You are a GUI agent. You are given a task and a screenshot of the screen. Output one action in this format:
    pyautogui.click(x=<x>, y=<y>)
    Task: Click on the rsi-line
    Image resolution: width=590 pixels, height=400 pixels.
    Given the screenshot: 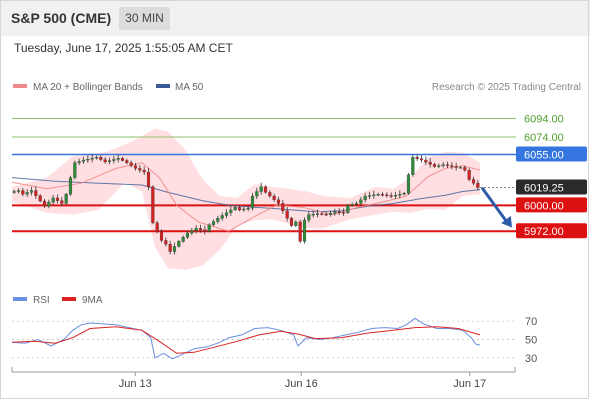 What is the action you would take?
    pyautogui.click(x=246, y=338)
    